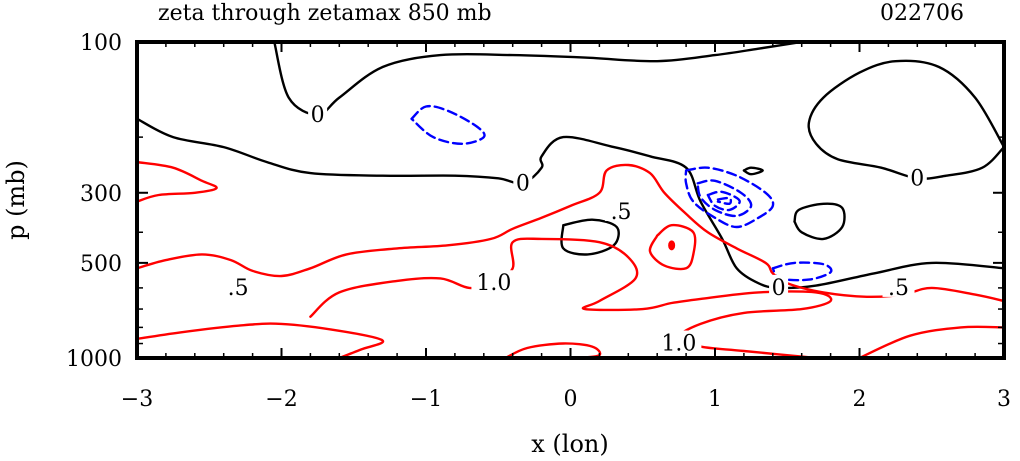 The image size is (1020, 461). I want to click on contour-label-8: 1.0, so click(678, 344).